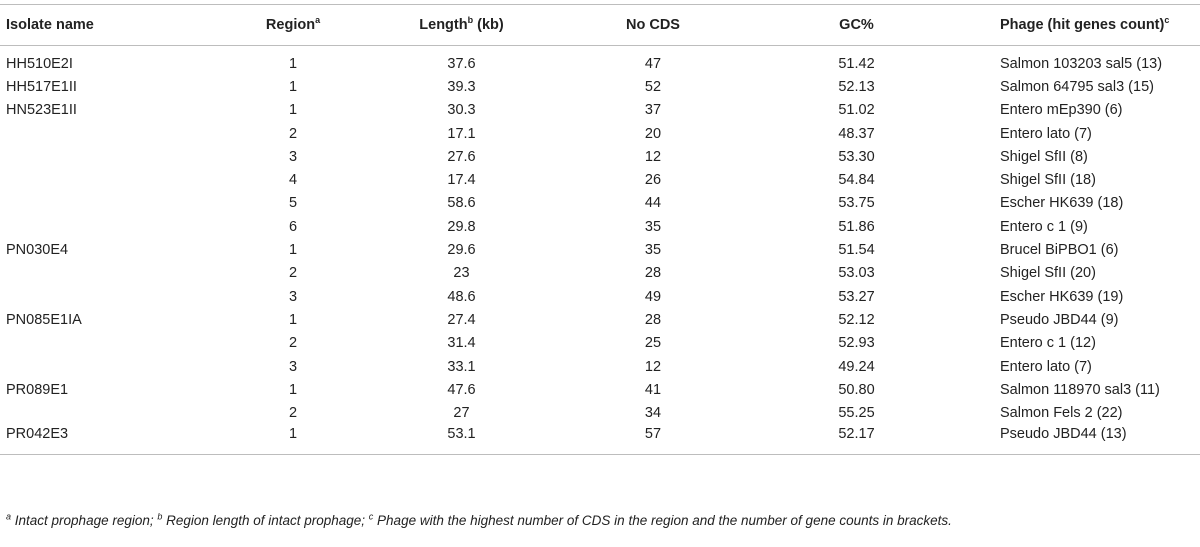  I want to click on cell-phage: Shigel SfII (20), so click(1048, 273).